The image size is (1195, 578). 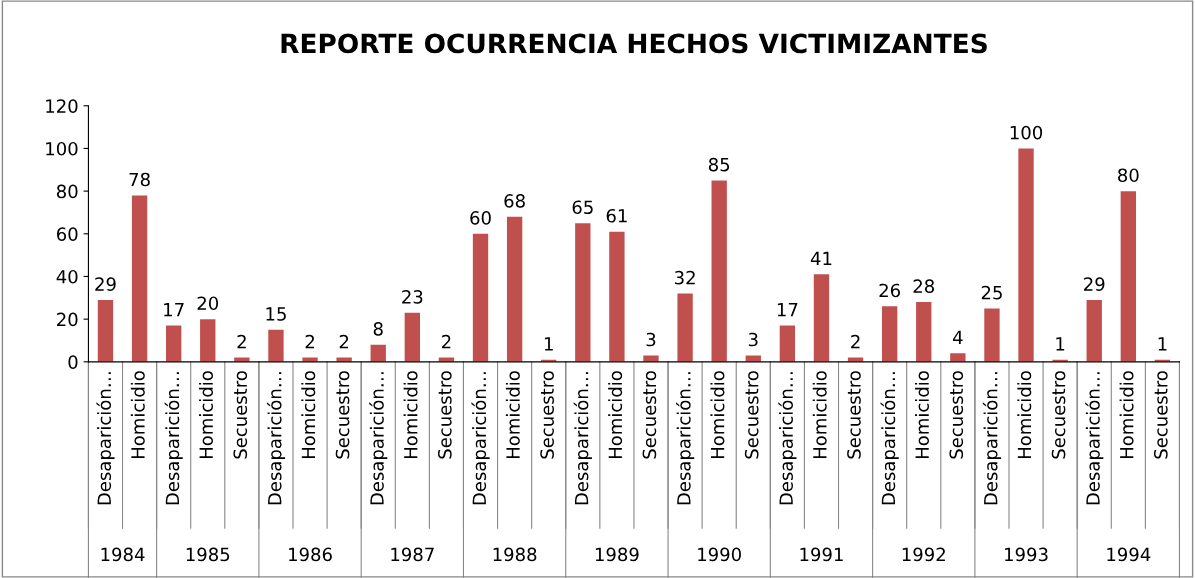 What do you see at coordinates (582, 207) in the screenshot?
I see `data-label: 65` at bounding box center [582, 207].